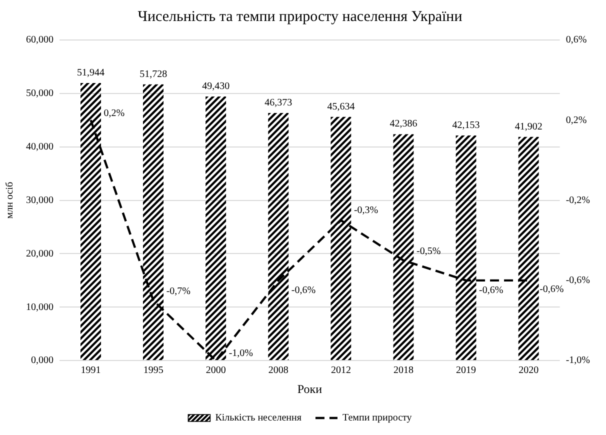 The image size is (606, 435). What do you see at coordinates (90, 370) in the screenshot?
I see `x-tick-label: 1991` at bounding box center [90, 370].